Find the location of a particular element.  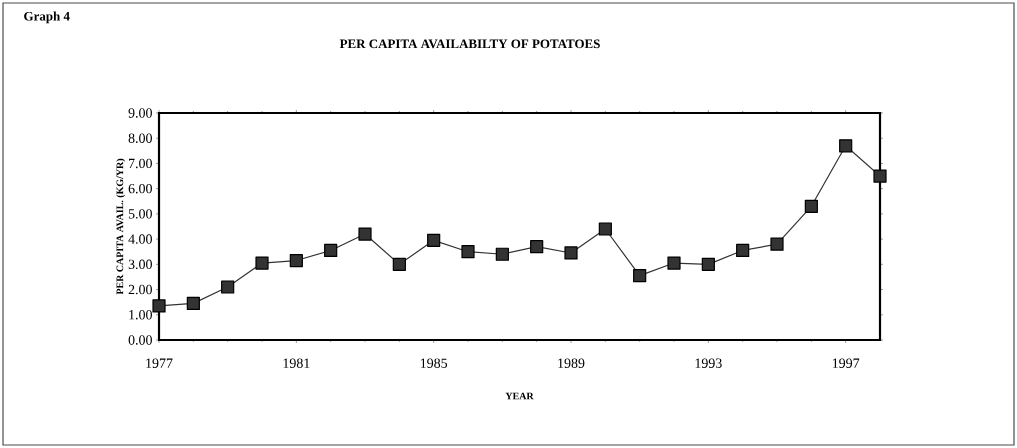

y-tick-label: 6.00 is located at coordinates (140, 188).